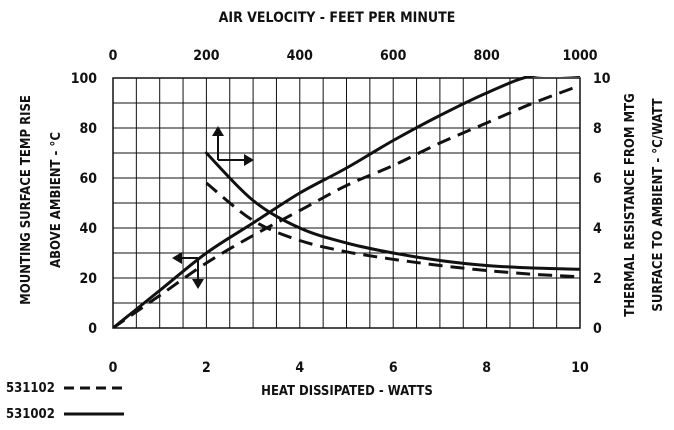 The image size is (674, 430). What do you see at coordinates (113, 56) in the screenshot?
I see `tick-label-top: 0` at bounding box center [113, 56].